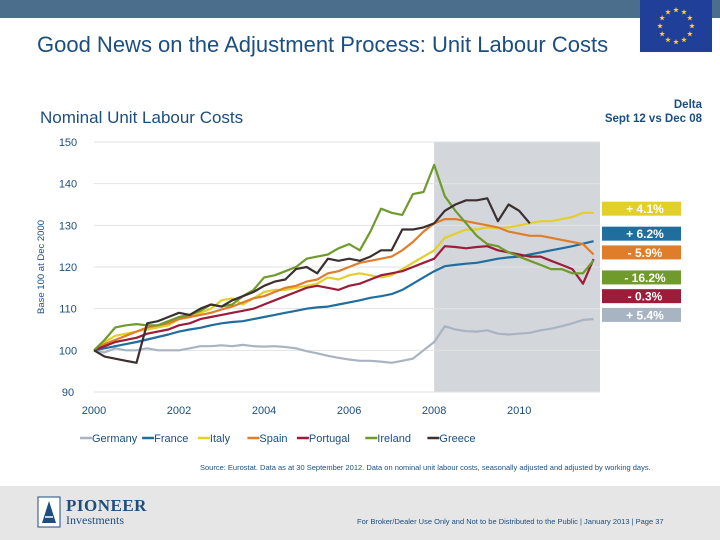  I want to click on y-tick-label: 100, so click(68, 351).